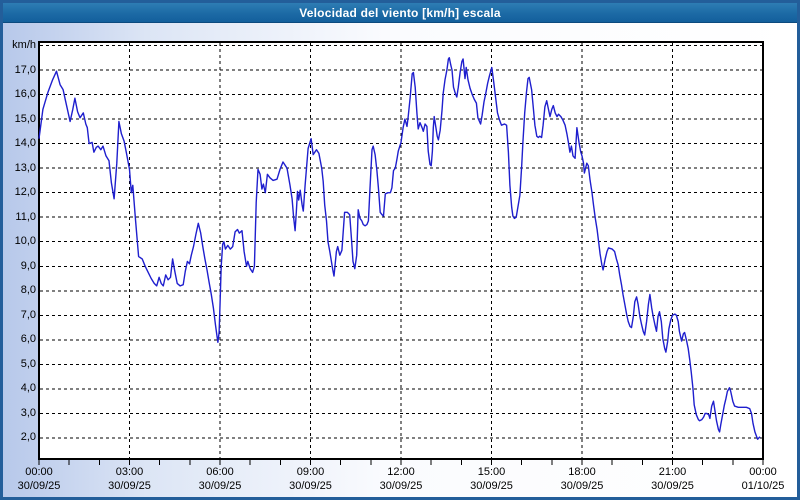 Image resolution: width=800 pixels, height=500 pixels. What do you see at coordinates (220, 472) in the screenshot?
I see `x-axis-time-label: 06:00` at bounding box center [220, 472].